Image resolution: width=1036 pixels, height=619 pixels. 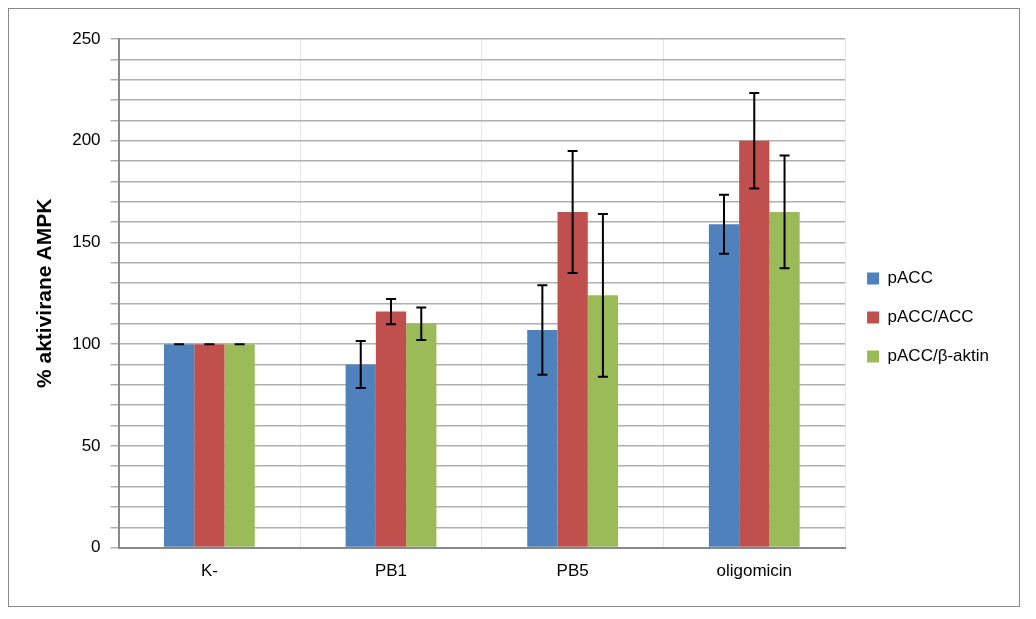 What do you see at coordinates (86, 140) in the screenshot?
I see `y-tick-label: 200` at bounding box center [86, 140].